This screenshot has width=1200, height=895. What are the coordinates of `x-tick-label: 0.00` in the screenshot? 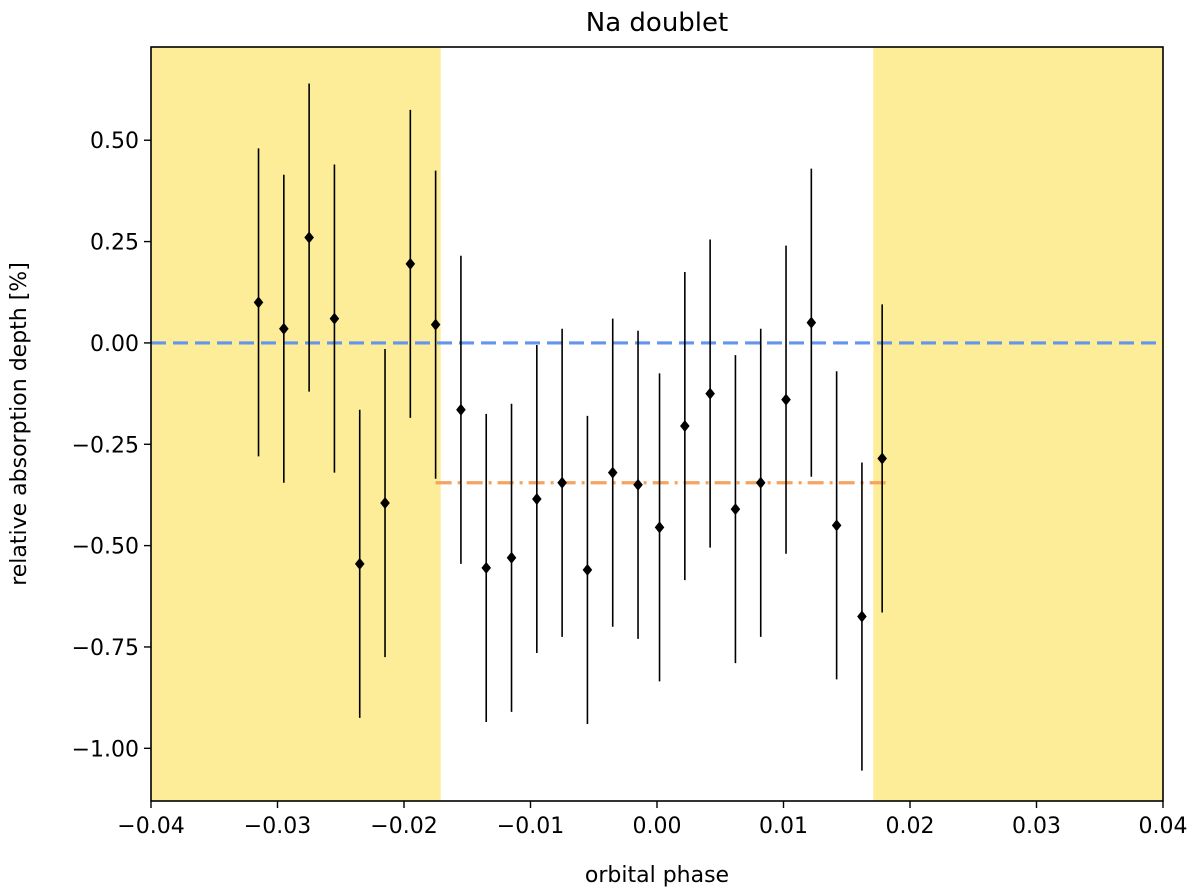 It's located at (657, 826).